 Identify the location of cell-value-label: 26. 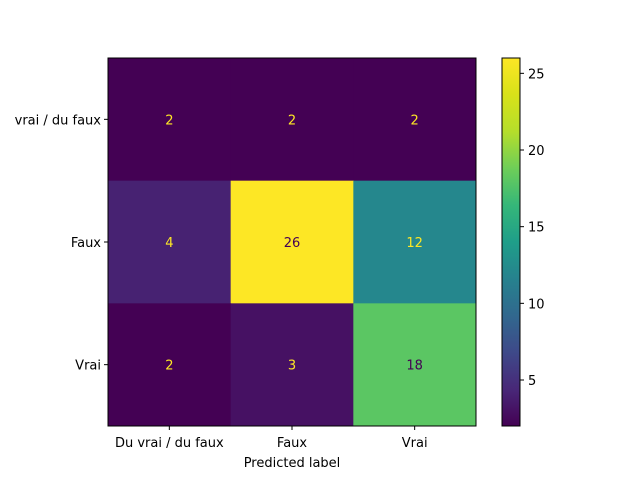
(292, 243).